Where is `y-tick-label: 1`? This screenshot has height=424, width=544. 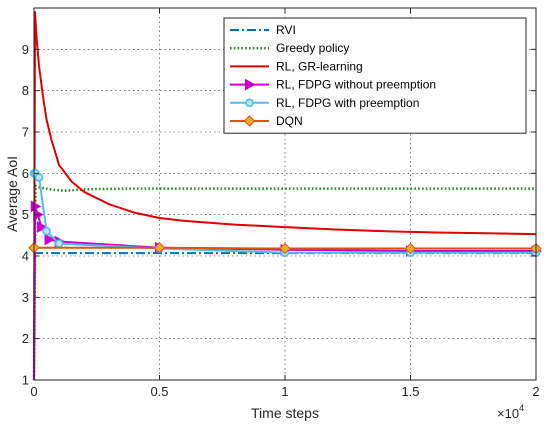 y-tick-label: 1 is located at coordinates (25, 380).